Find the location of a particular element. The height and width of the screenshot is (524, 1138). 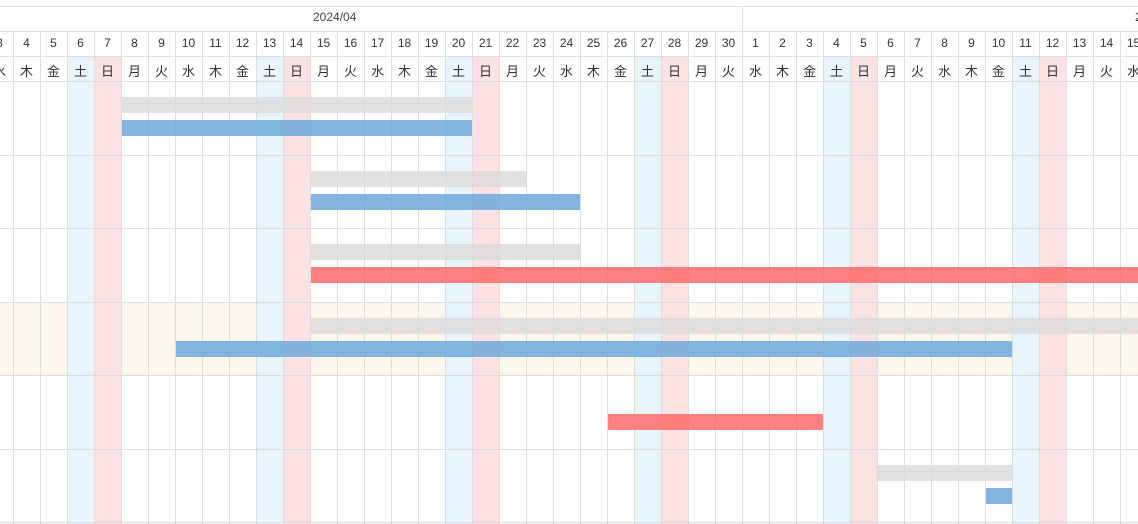

day-number: 28 is located at coordinates (674, 43).